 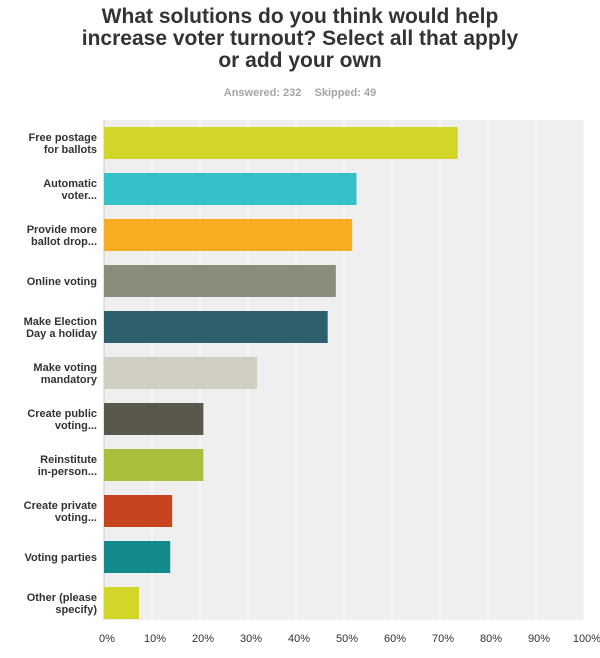 I want to click on response-stats: Answered: 232 Skipped: 49, so click(x=300, y=93).